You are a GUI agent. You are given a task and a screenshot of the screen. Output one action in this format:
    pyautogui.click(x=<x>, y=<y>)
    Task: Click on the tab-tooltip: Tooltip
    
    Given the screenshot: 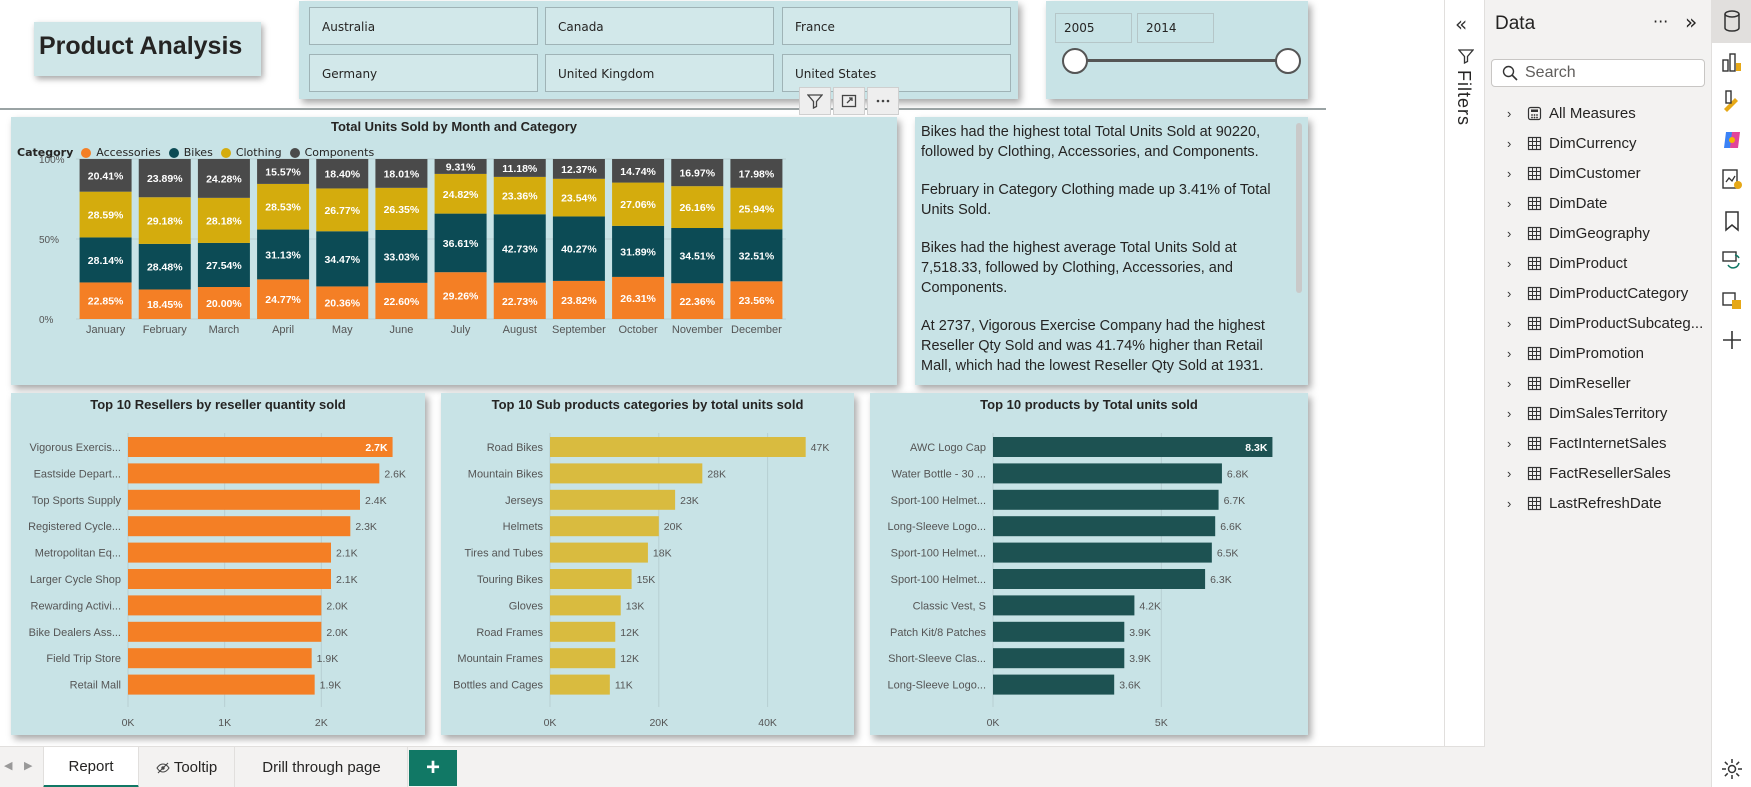 What is the action you would take?
    pyautogui.click(x=187, y=767)
    